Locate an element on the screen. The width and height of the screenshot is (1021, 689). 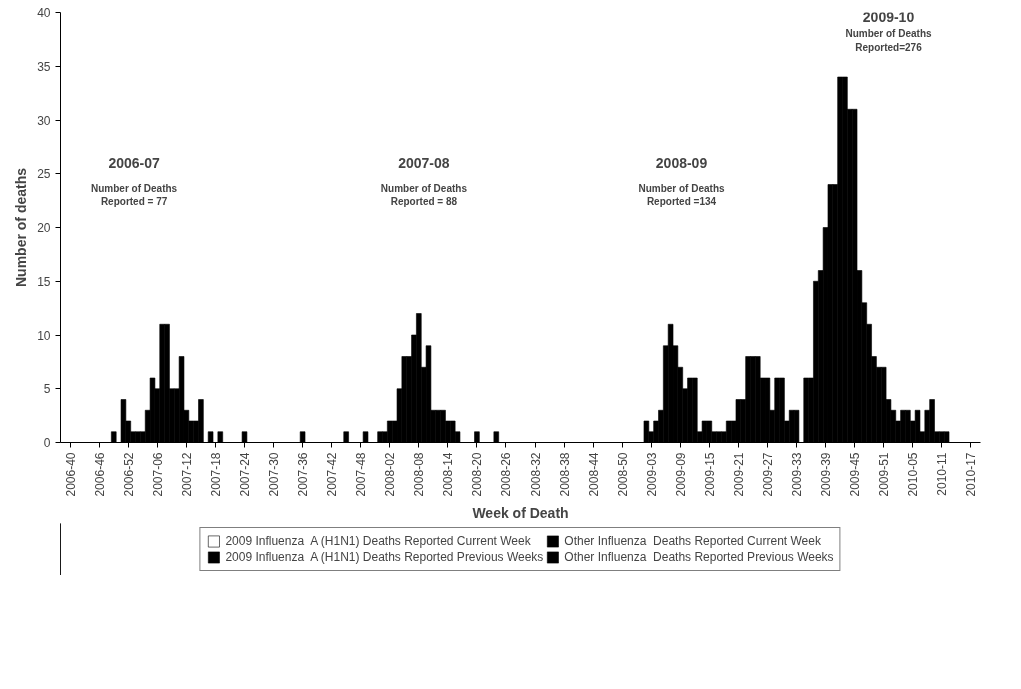
legend-label: Other Influenza Deaths Reported Current Week is located at coordinates (692, 541).